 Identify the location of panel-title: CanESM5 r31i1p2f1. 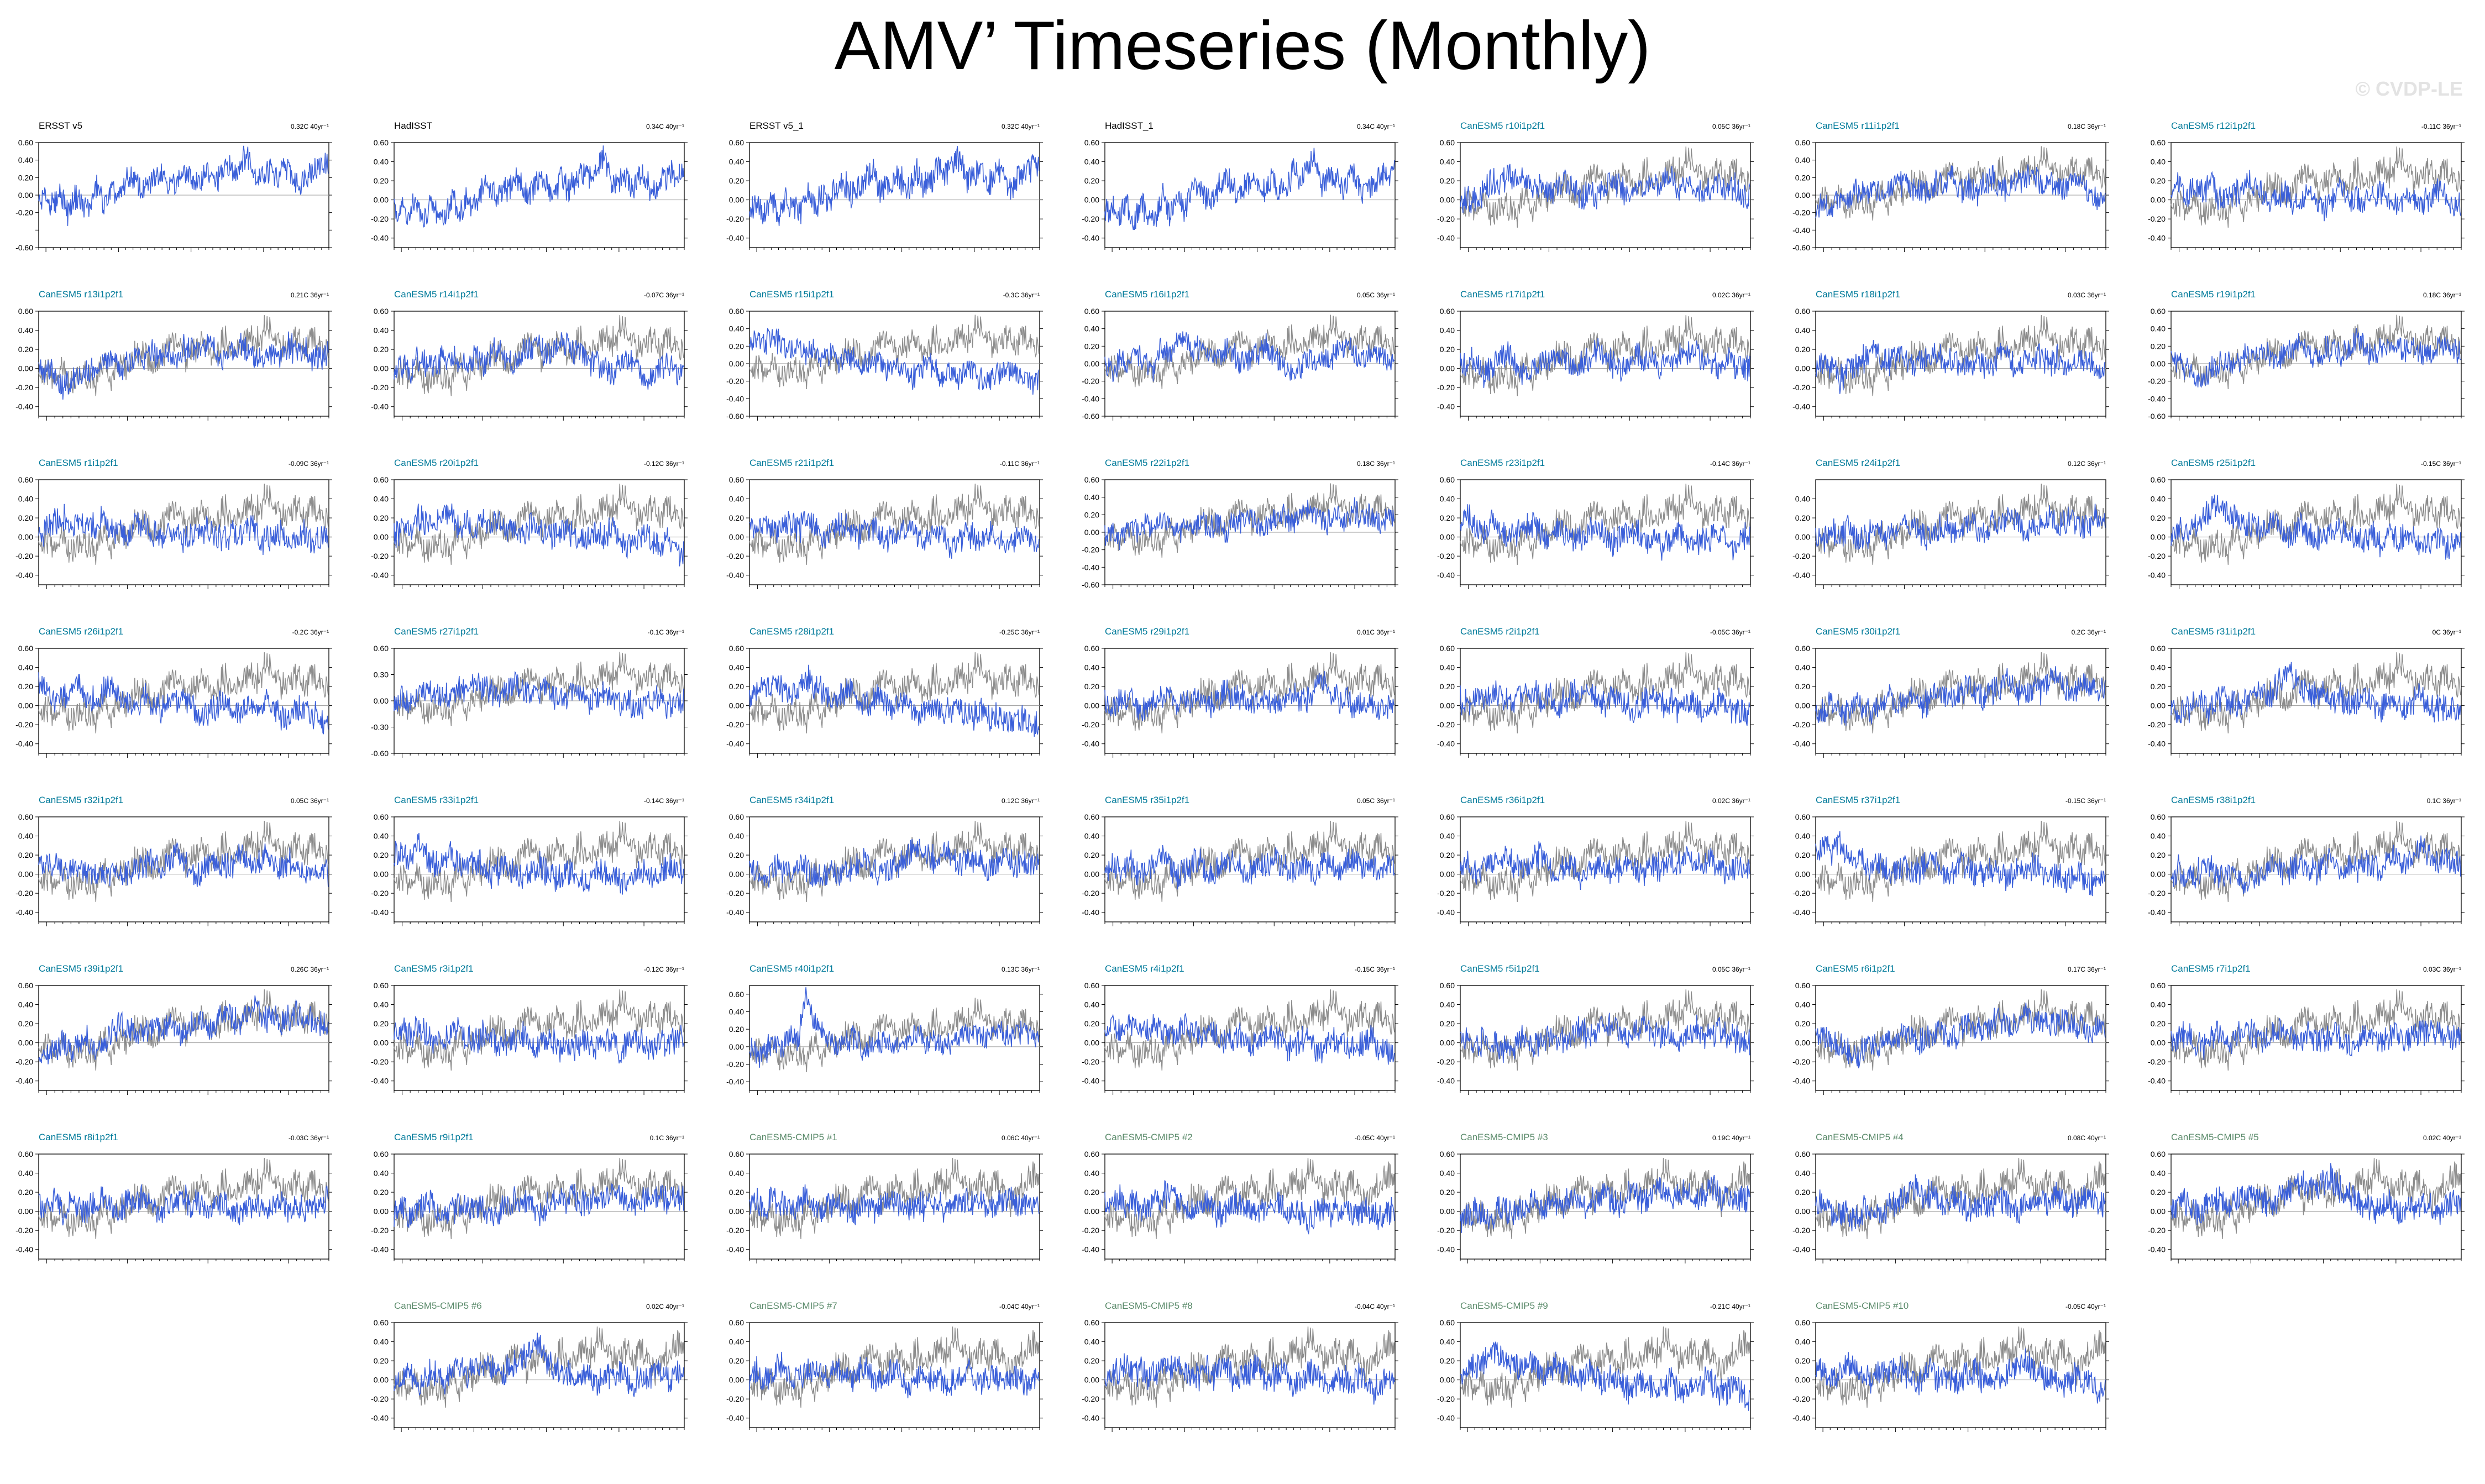
(2213, 631).